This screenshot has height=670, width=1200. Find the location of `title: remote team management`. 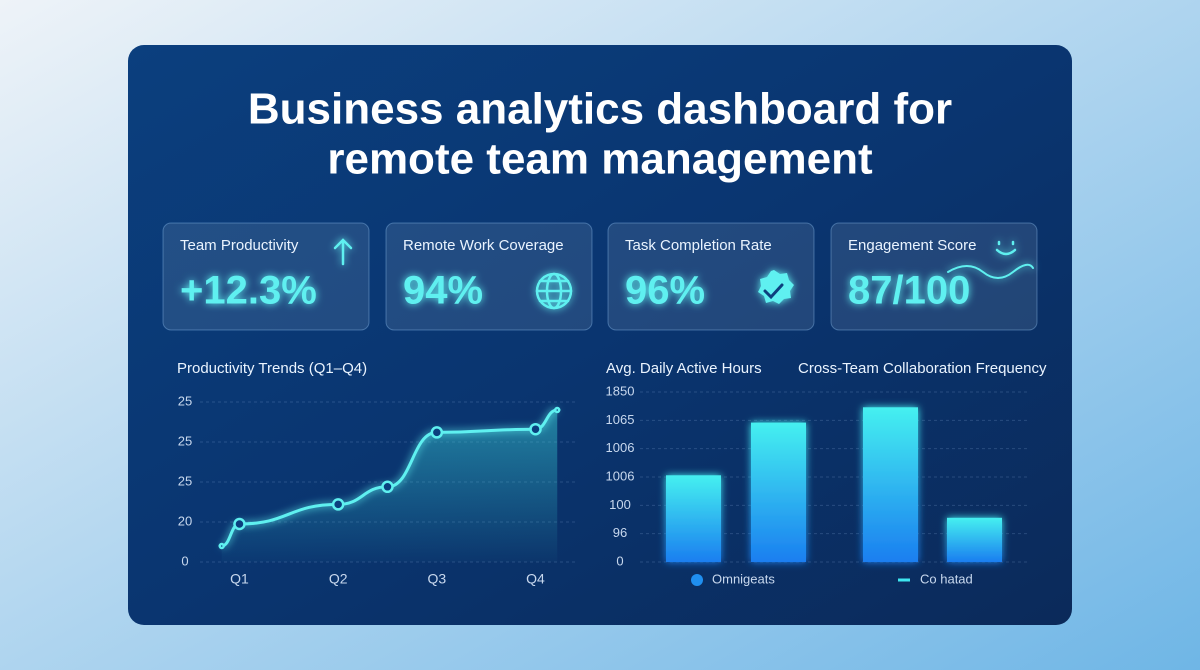

title: remote team management is located at coordinates (600, 159).